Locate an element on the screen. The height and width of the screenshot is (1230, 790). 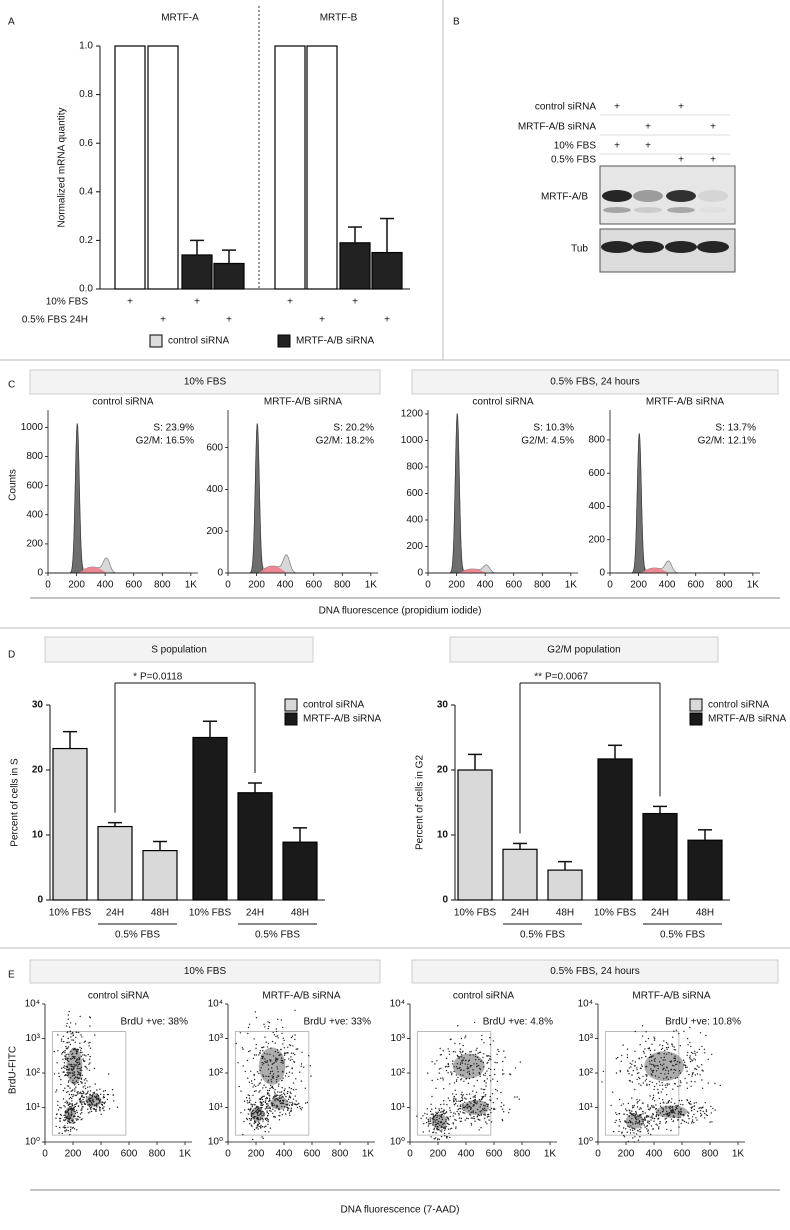
x-tick-label: 0 is located at coordinates (48, 585).